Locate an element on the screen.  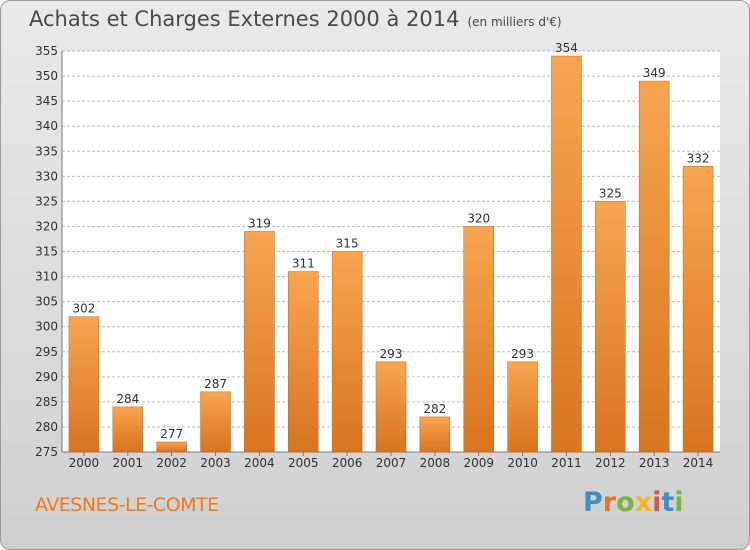
y-tick-label: 325 is located at coordinates (46, 201).